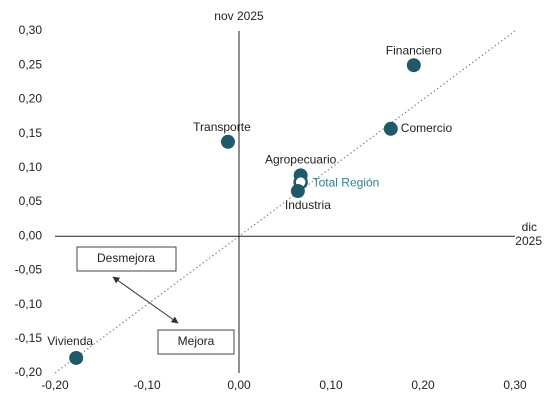 This screenshot has width=547, height=396. Describe the element at coordinates (70, 341) in the screenshot. I see `point-label: Vivienda` at that location.